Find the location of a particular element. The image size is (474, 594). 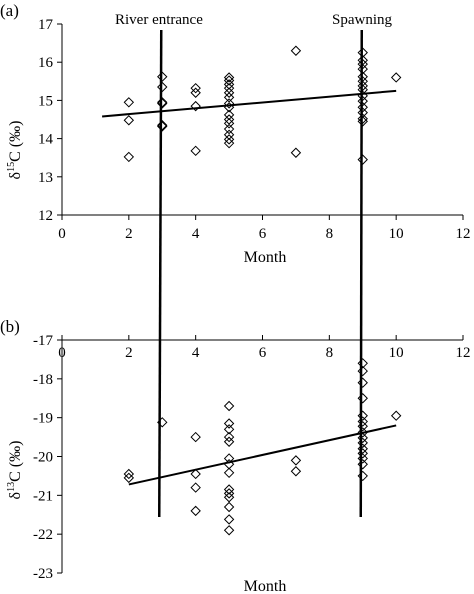

panel-a-x-tick-label: 4 is located at coordinates (196, 234).